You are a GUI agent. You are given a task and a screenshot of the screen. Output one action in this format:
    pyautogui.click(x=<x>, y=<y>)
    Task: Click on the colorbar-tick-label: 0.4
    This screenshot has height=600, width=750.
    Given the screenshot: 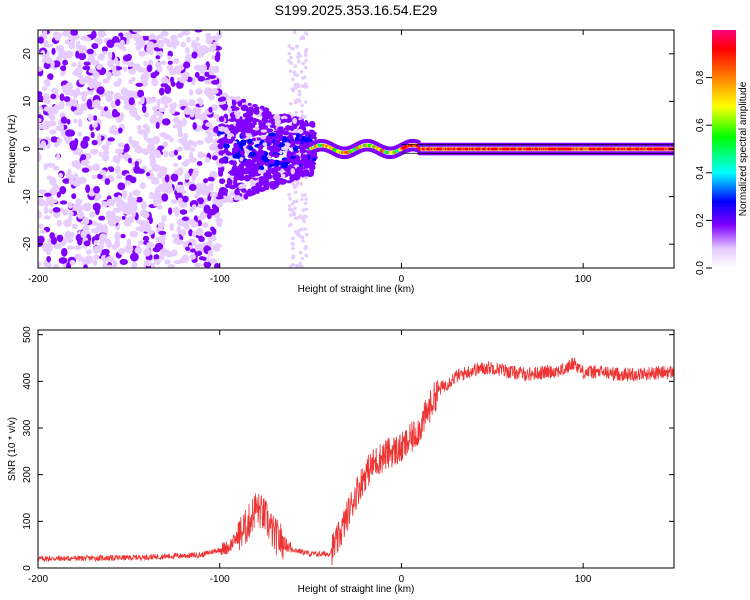 What is the action you would take?
    pyautogui.click(x=700, y=172)
    